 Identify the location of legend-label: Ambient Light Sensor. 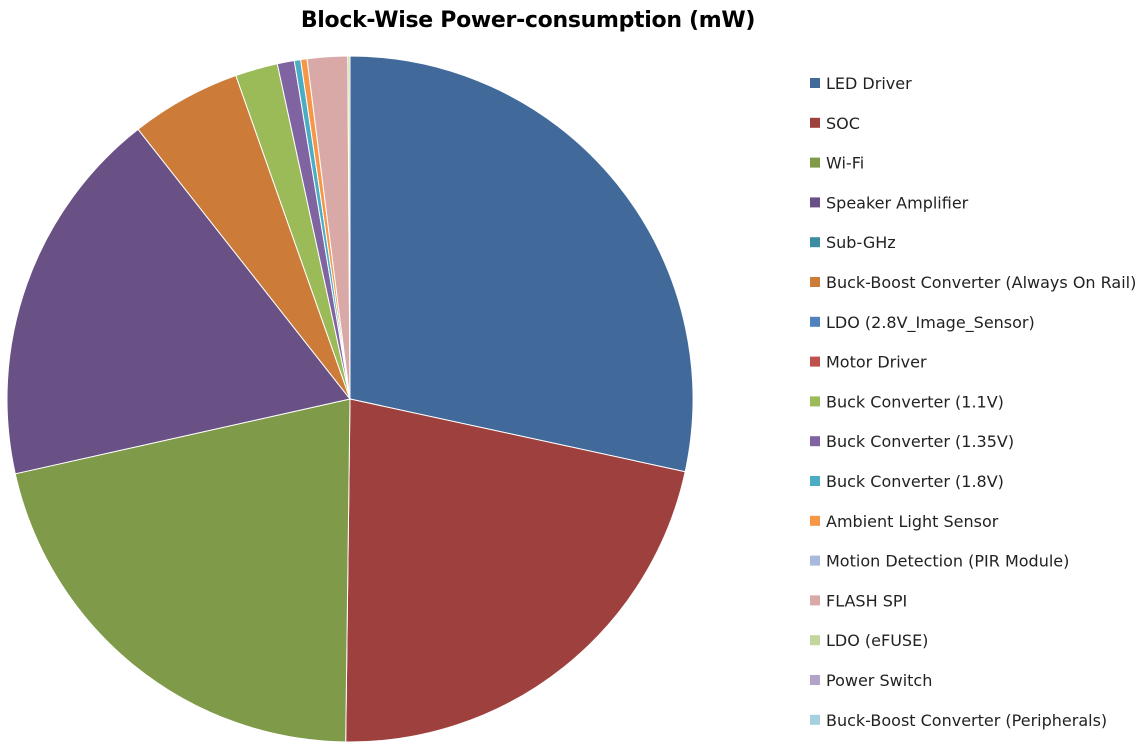
(912, 521).